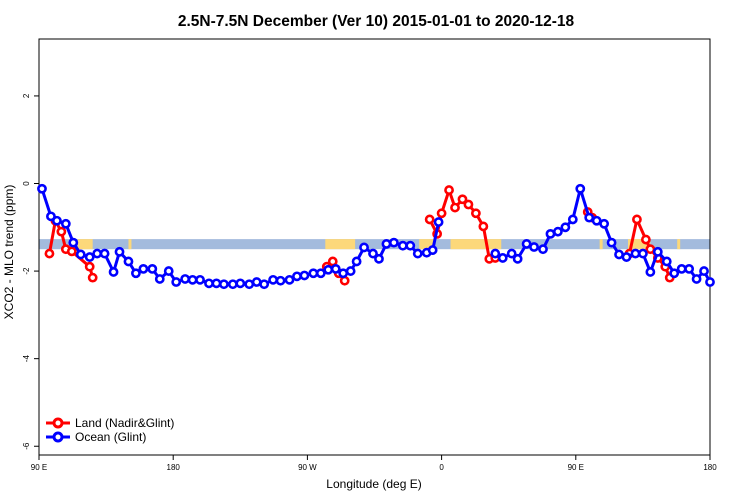  I want to click on y-tick-label: -6, so click(26, 446).